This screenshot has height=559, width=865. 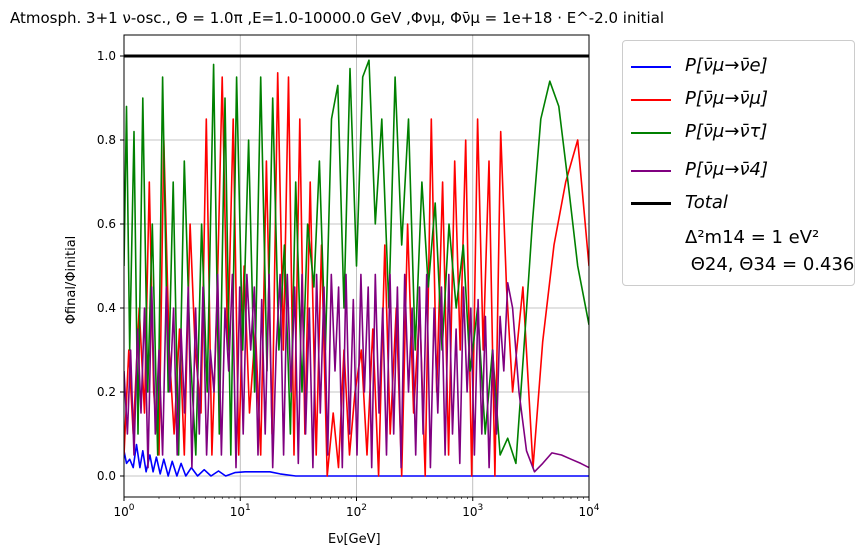 I want to click on x-tick-label: 10², so click(x=356, y=511).